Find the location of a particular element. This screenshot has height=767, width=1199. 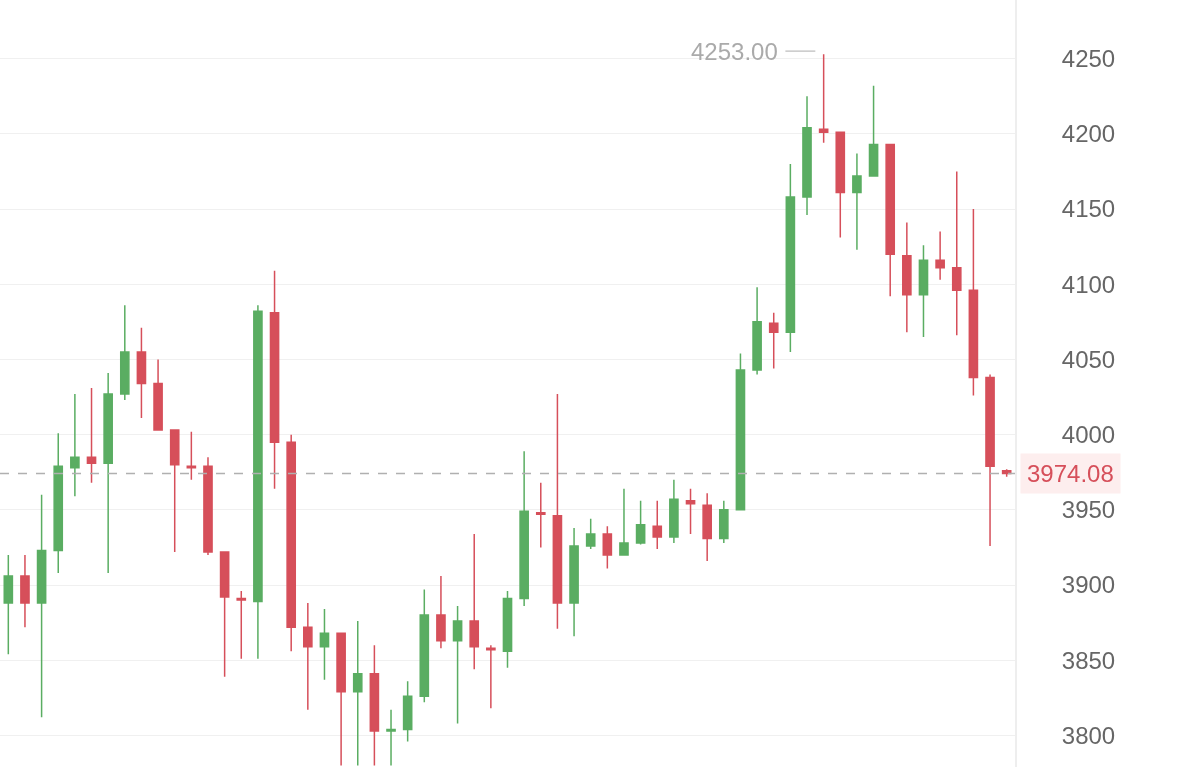

y-tick-label: 4200 is located at coordinates (1088, 134).